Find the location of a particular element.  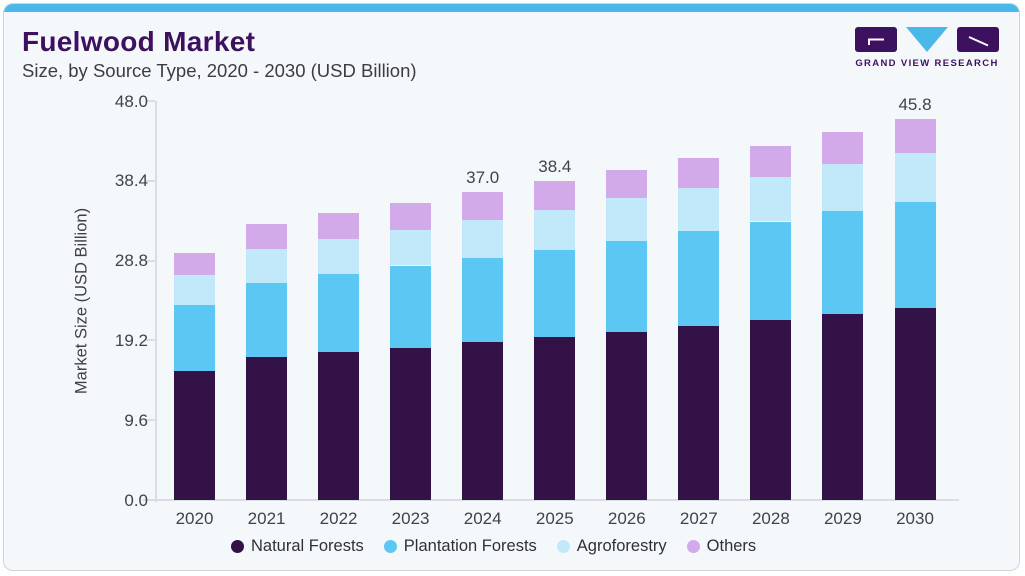

bar-segment-2027-agroforestry is located at coordinates (699, 209).